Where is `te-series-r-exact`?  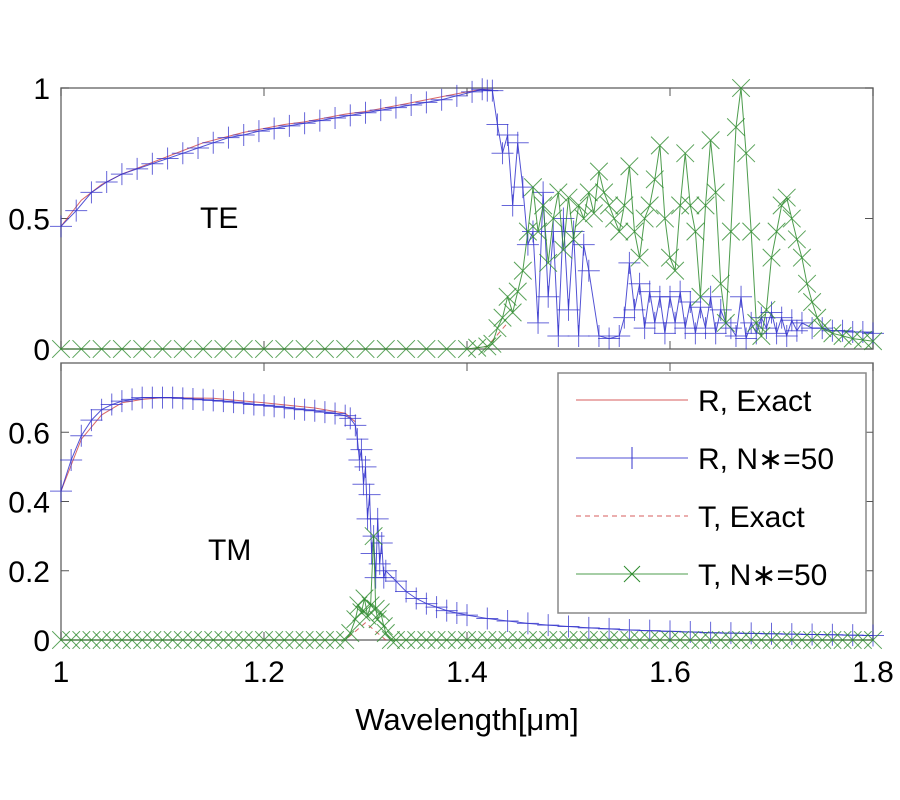 te-series-r-exact is located at coordinates (276, 157).